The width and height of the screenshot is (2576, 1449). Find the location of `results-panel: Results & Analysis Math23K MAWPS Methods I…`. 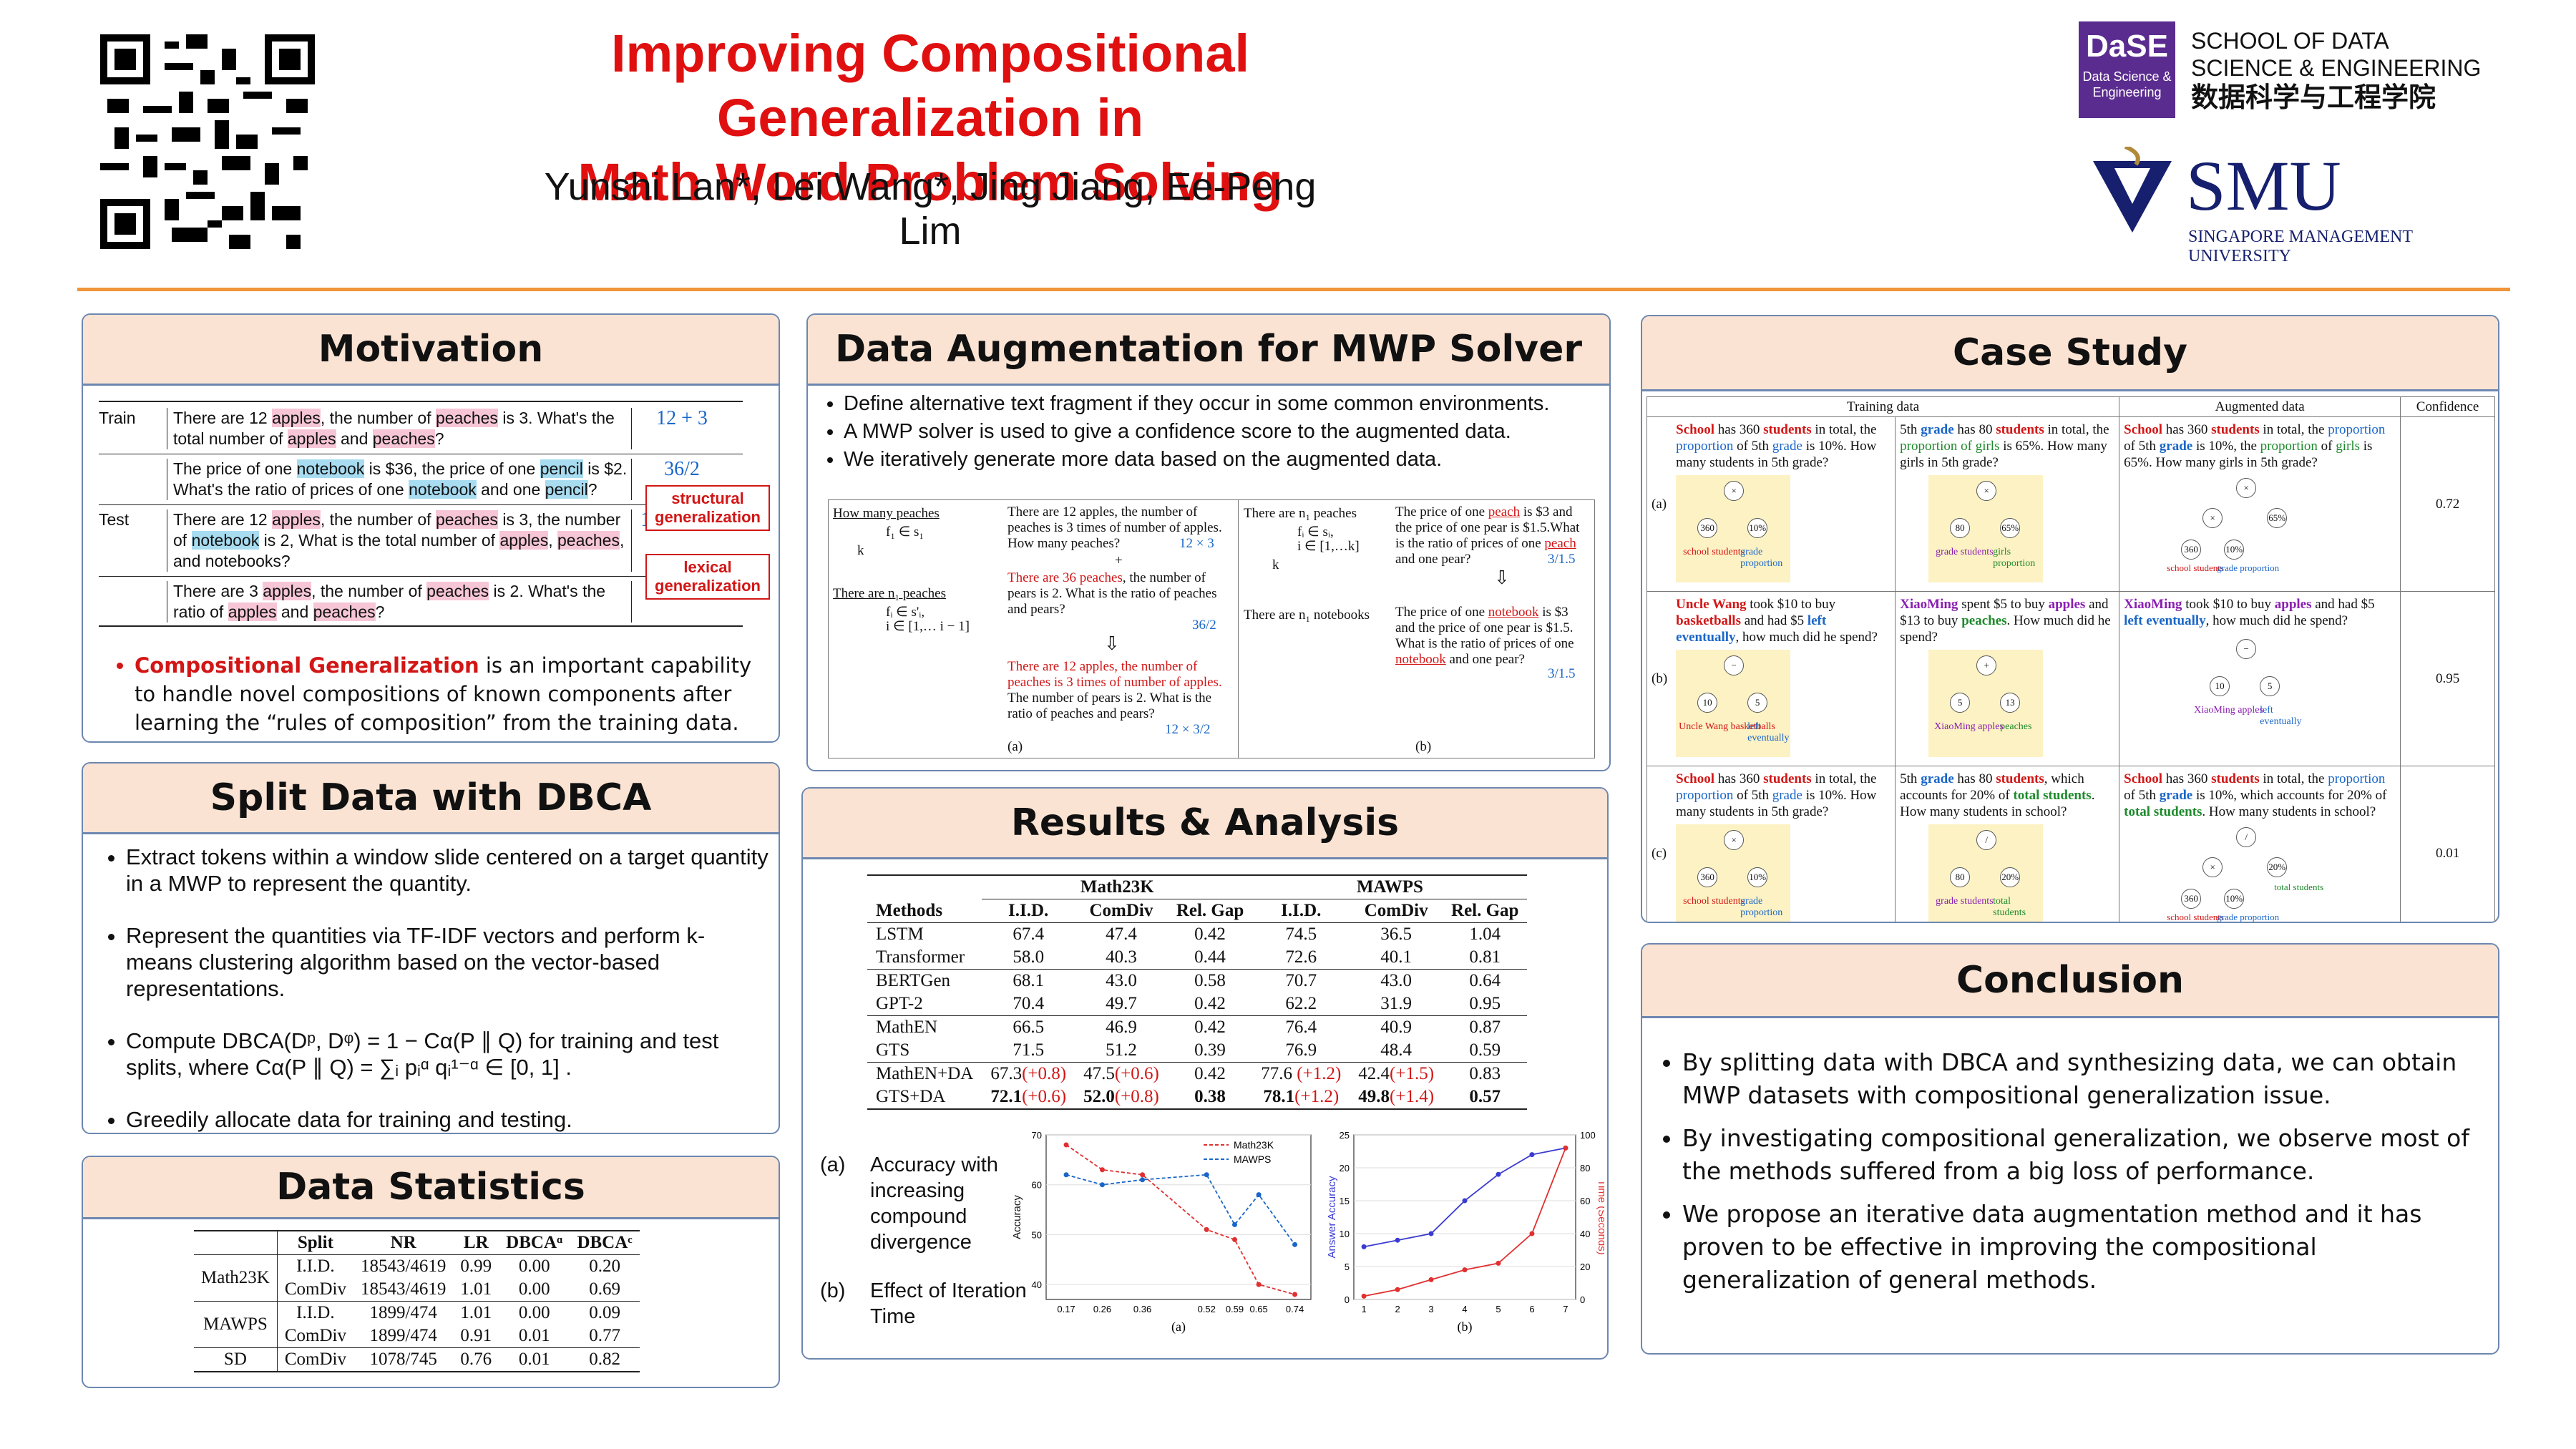

results-panel: Results & Analysis Math23K MAWPS Methods I… is located at coordinates (1205, 1073).